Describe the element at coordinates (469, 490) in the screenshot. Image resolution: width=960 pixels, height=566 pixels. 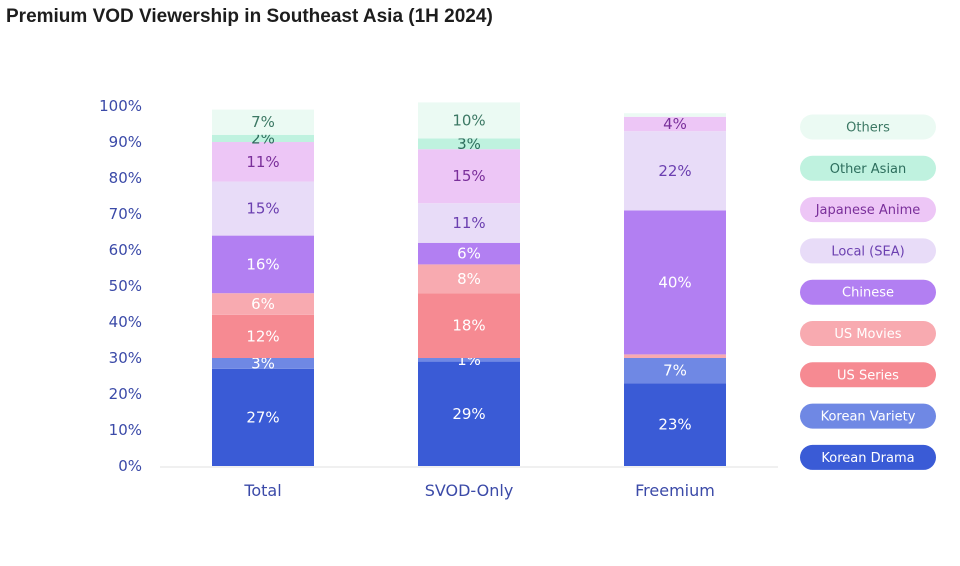
I see `x-tick-label: SVOD-Only` at that location.